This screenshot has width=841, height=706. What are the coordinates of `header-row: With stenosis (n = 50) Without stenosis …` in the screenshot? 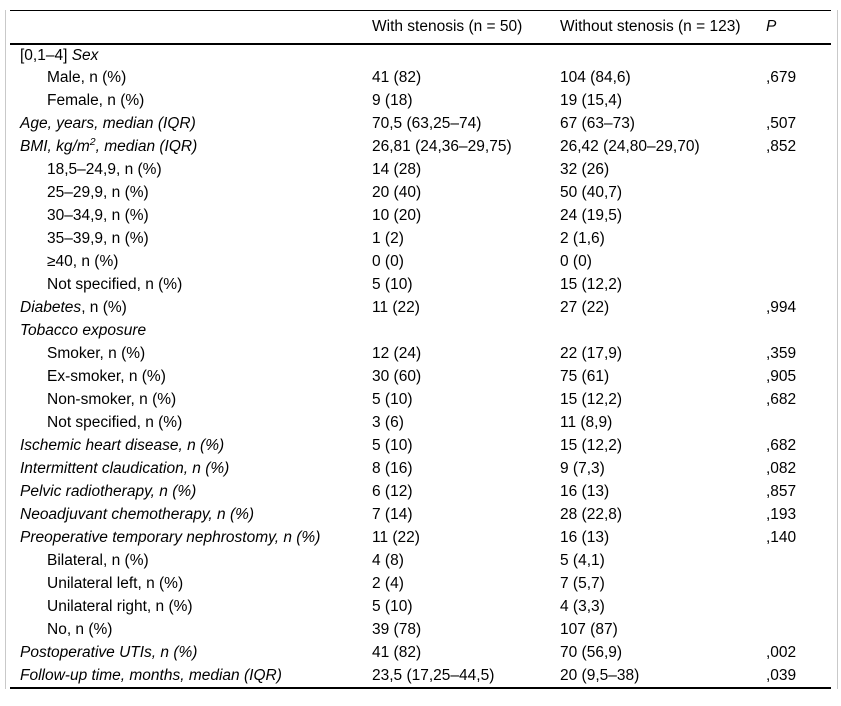 It's located at (420, 27).